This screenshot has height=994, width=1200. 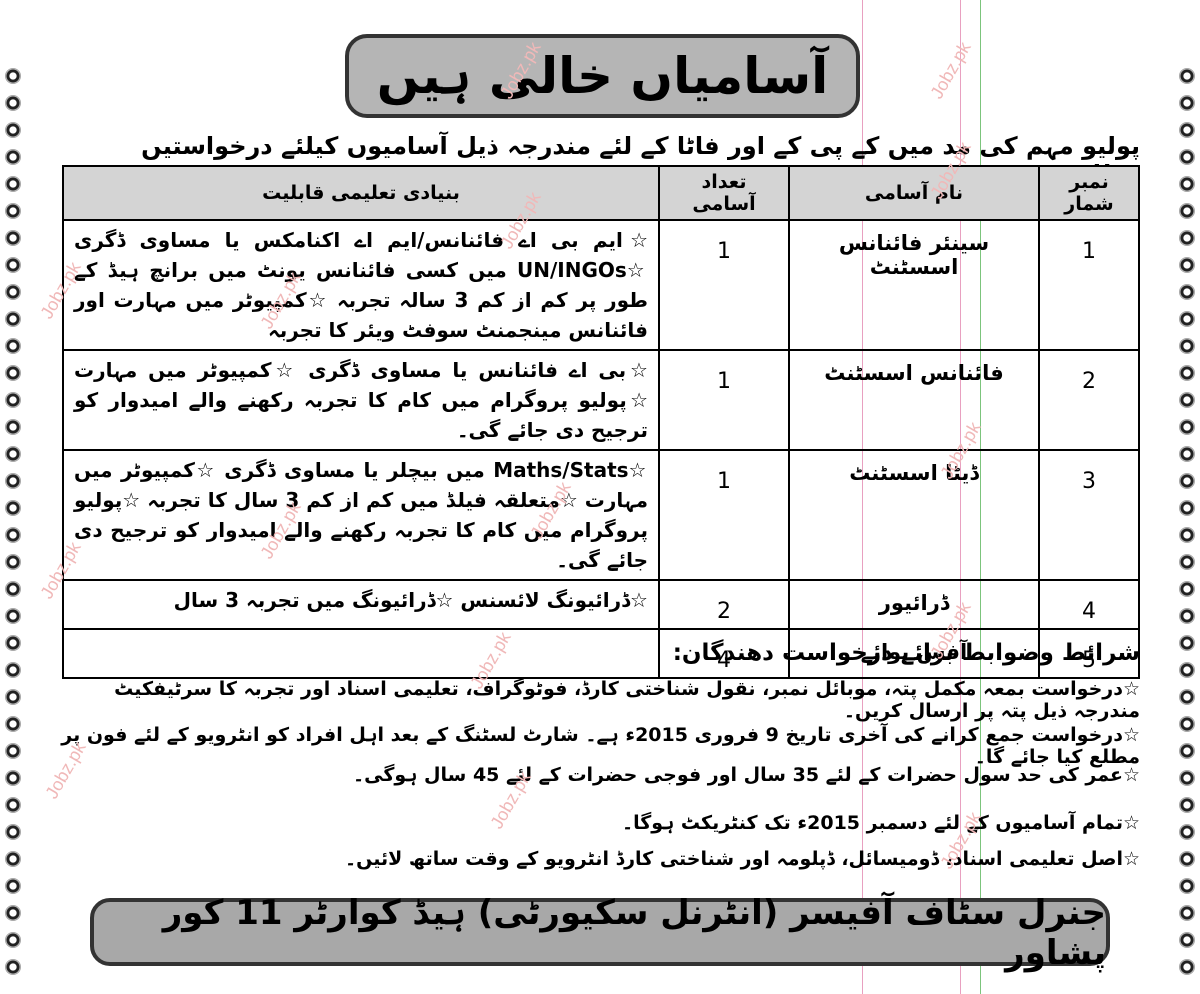 I want to click on qualification, so click(x=361, y=653).